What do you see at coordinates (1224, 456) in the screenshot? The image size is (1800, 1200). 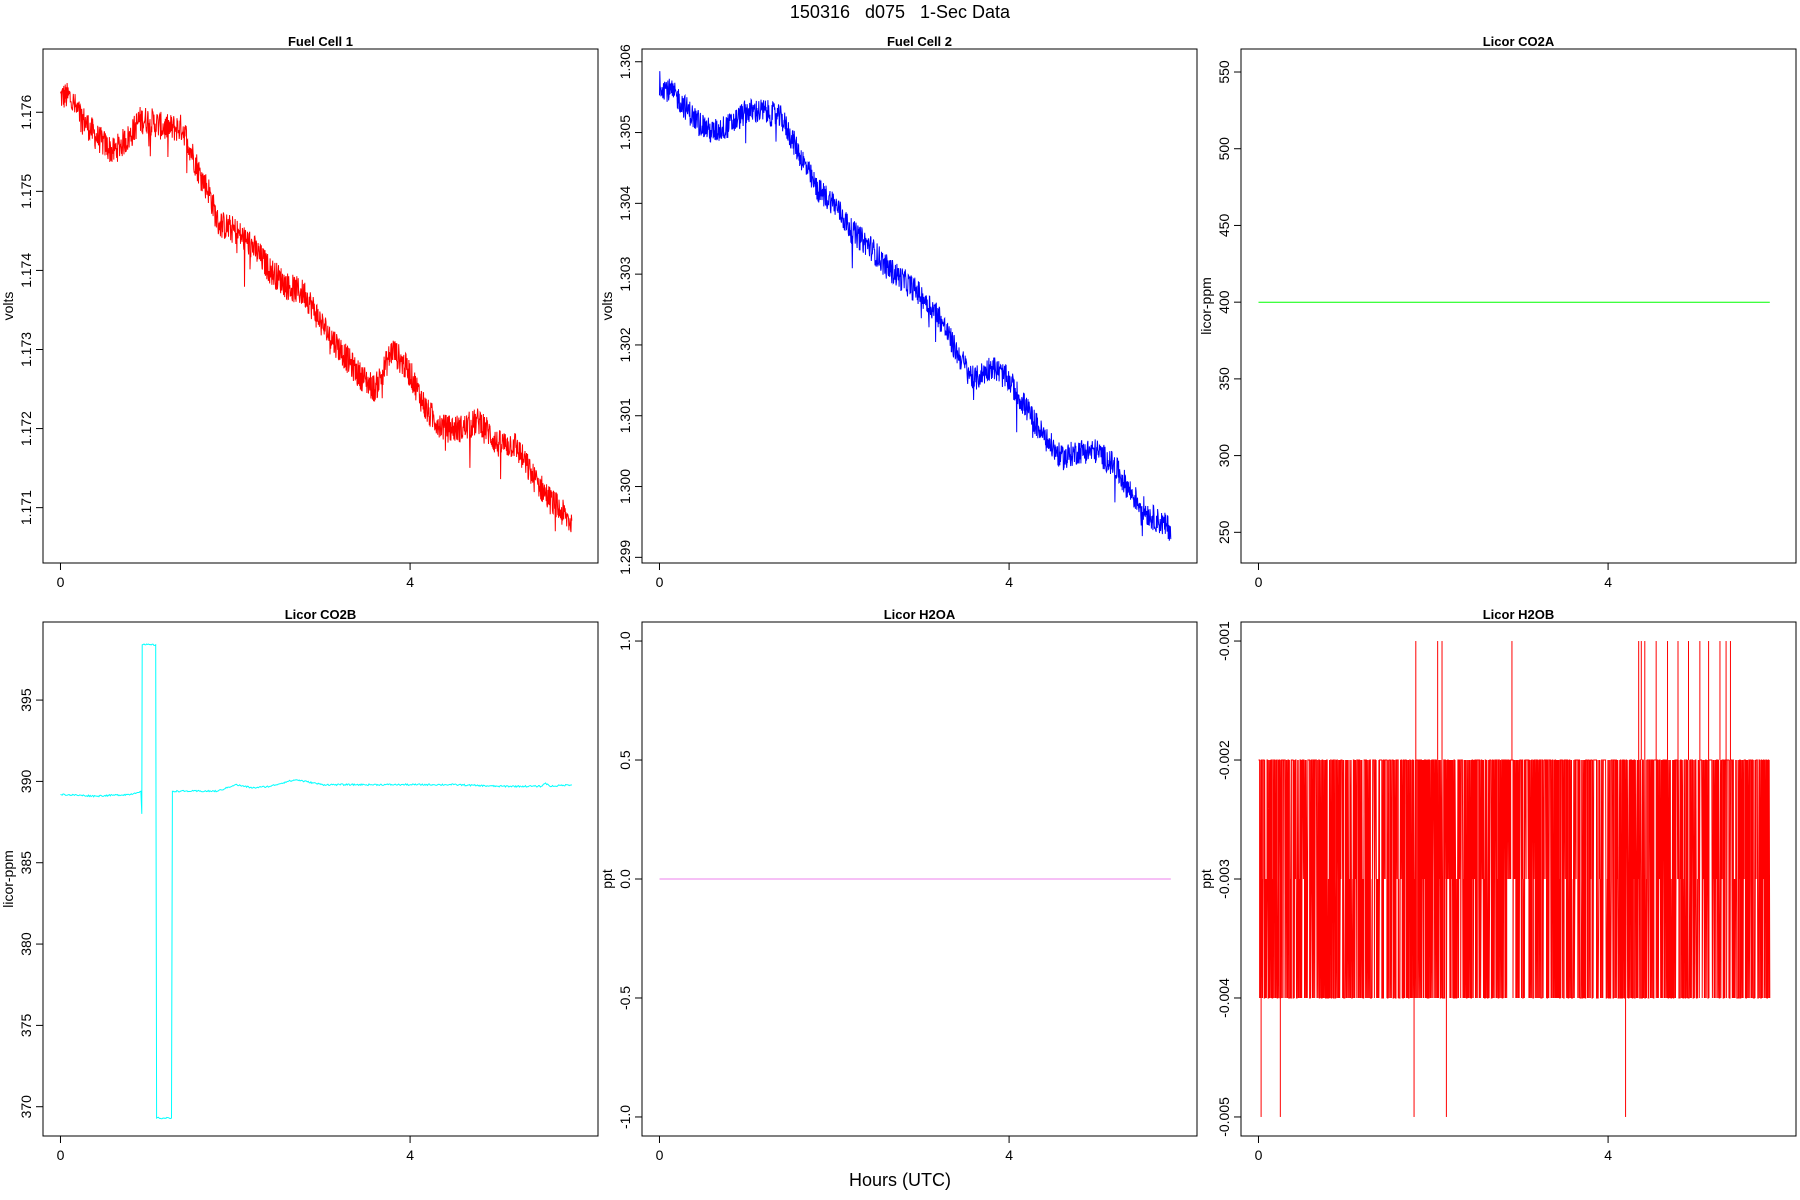 I see `y-tick-label: 300` at bounding box center [1224, 456].